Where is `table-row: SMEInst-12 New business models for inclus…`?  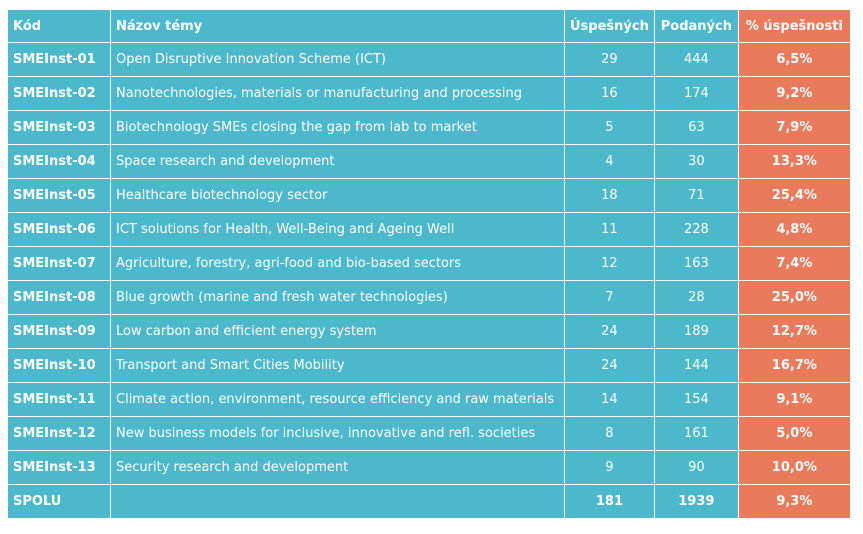 table-row: SMEInst-12 New business models for inclus… is located at coordinates (429, 433).